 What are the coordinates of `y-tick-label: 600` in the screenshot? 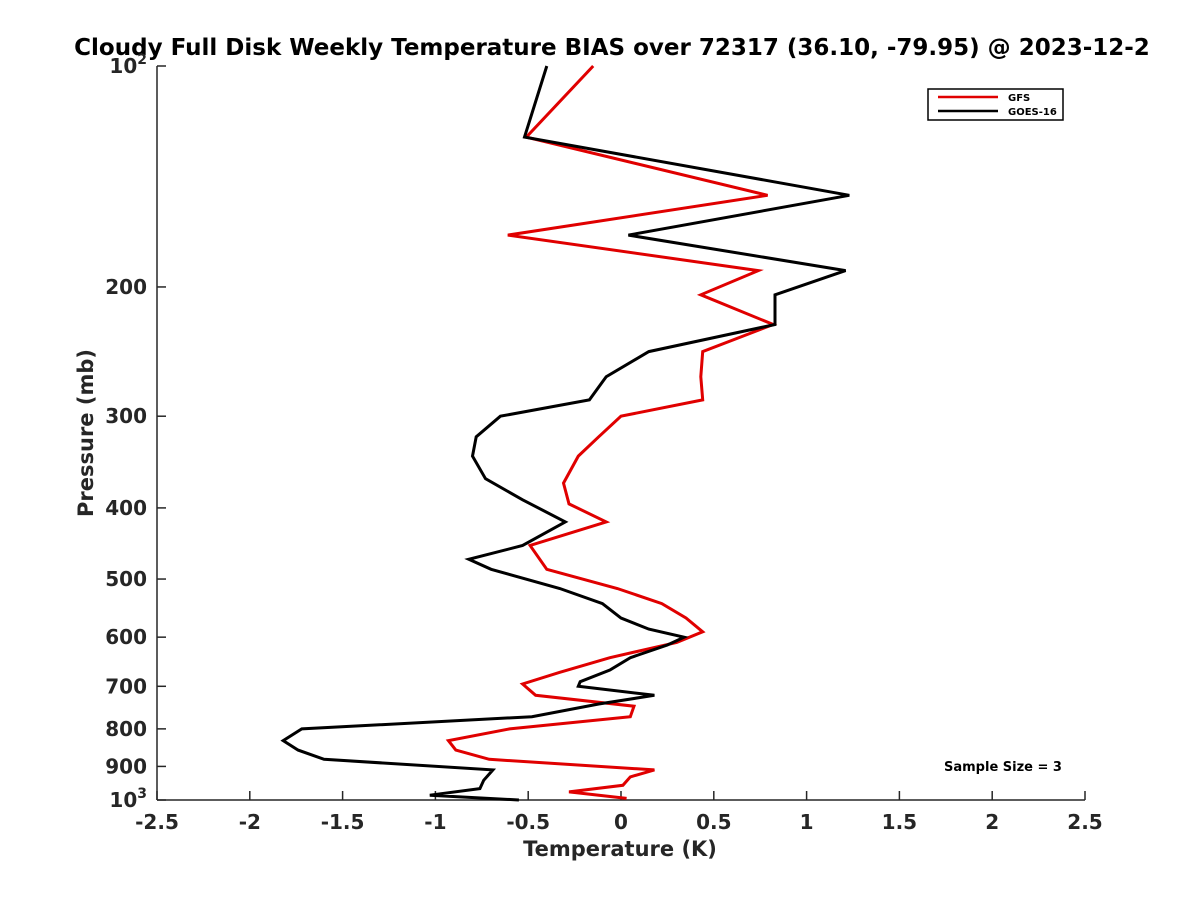 It's located at (126, 637).